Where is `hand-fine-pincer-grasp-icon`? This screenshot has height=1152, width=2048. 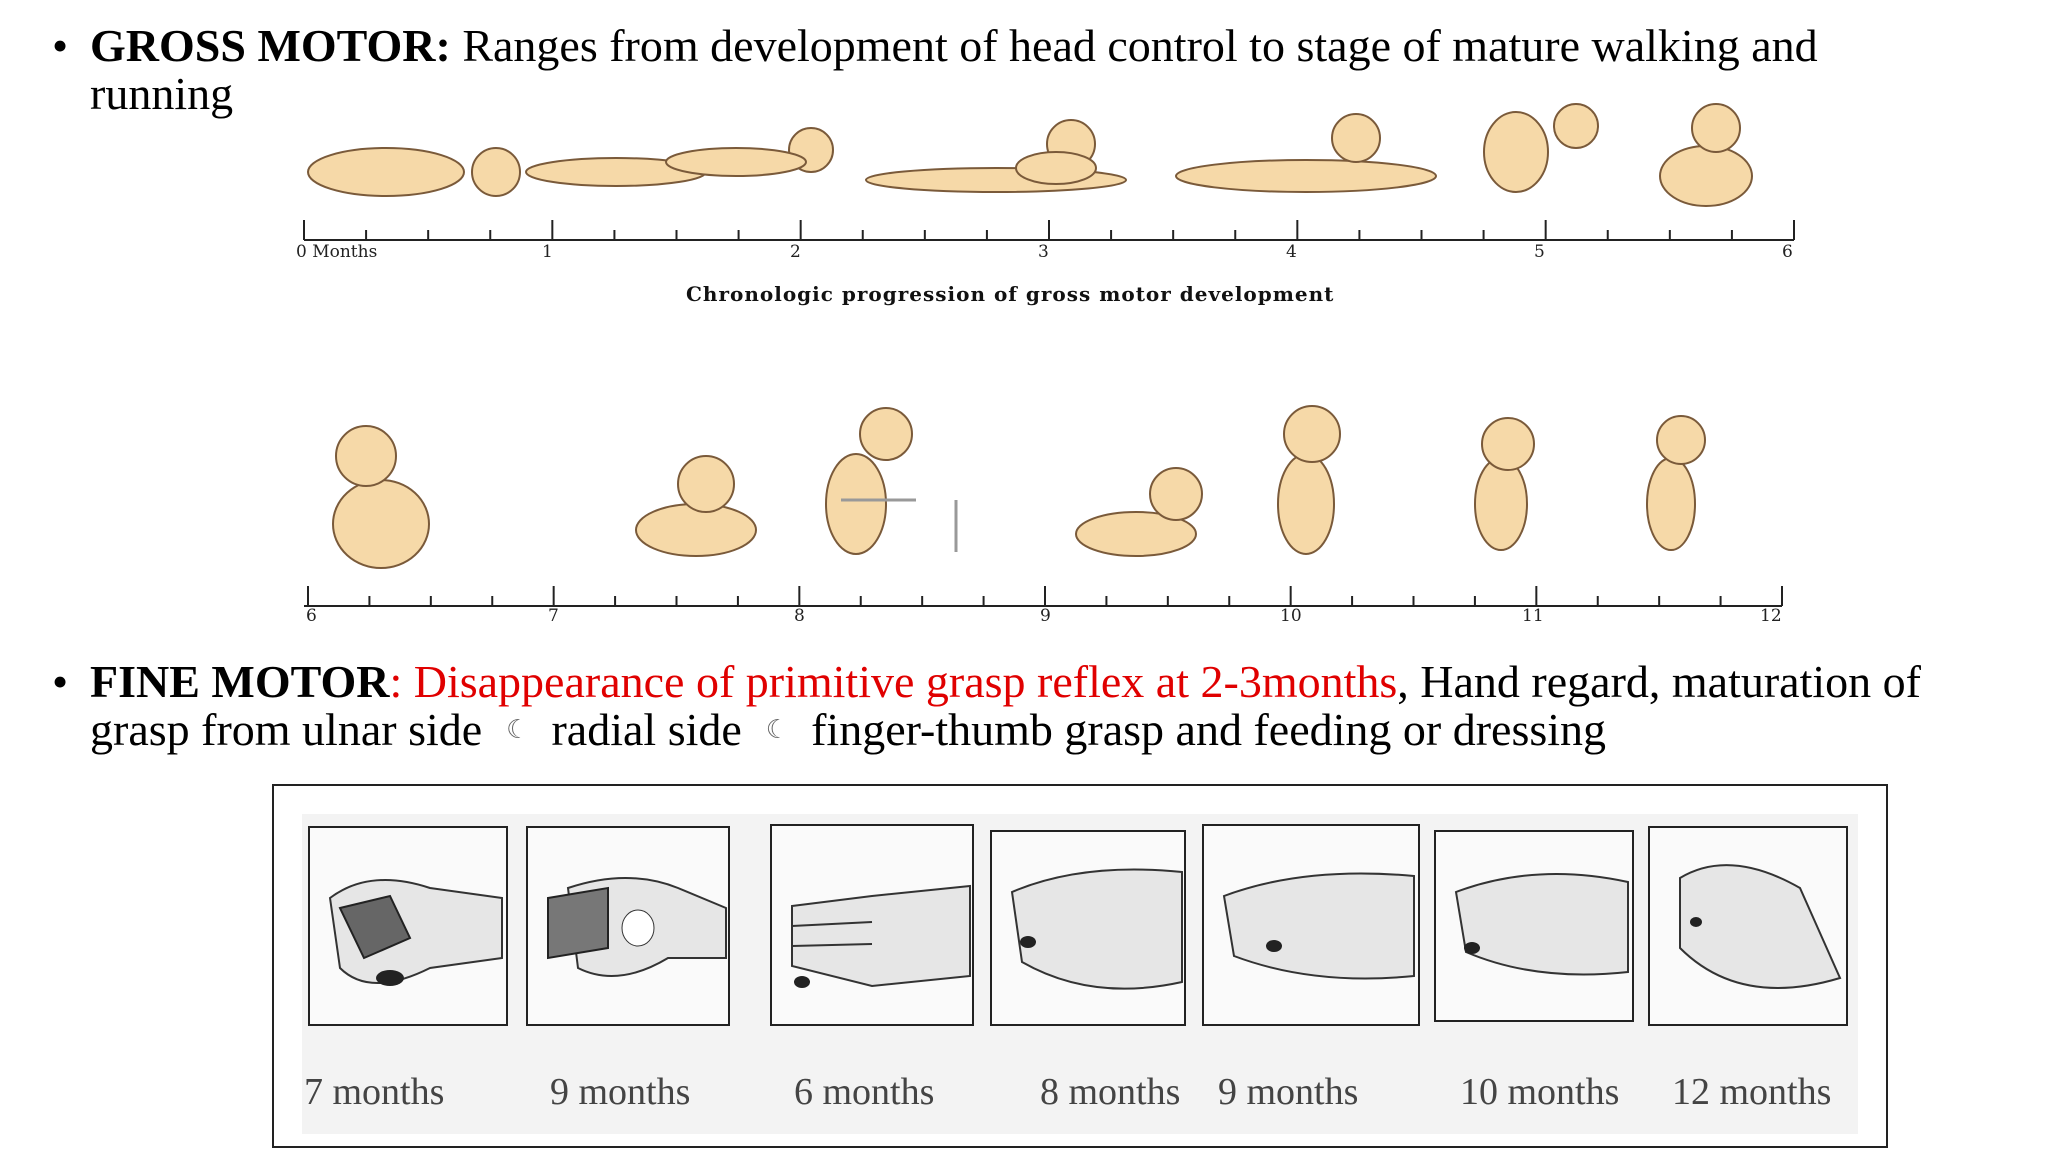
hand-fine-pincer-grasp-icon is located at coordinates (1760, 926).